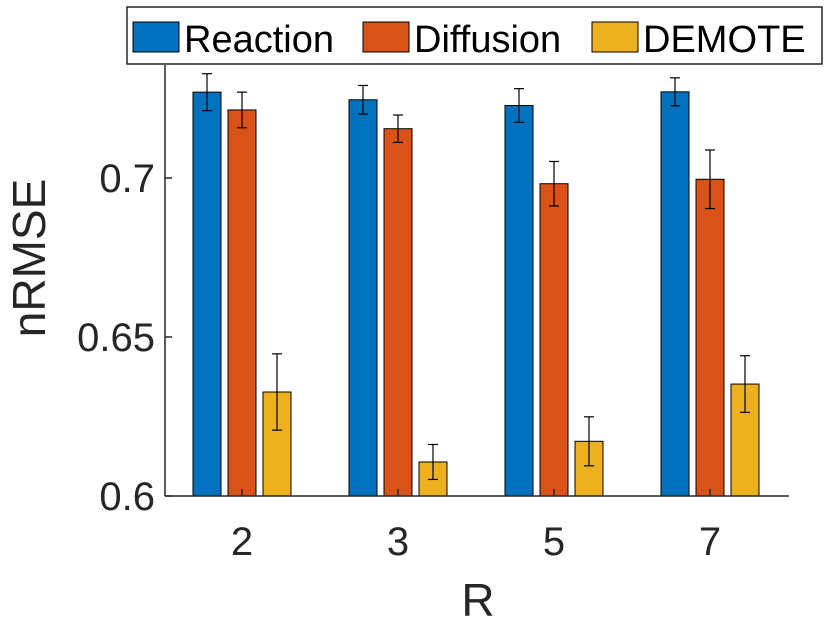  What do you see at coordinates (519, 105) in the screenshot?
I see `errorbar-reaction-r5` at bounding box center [519, 105].